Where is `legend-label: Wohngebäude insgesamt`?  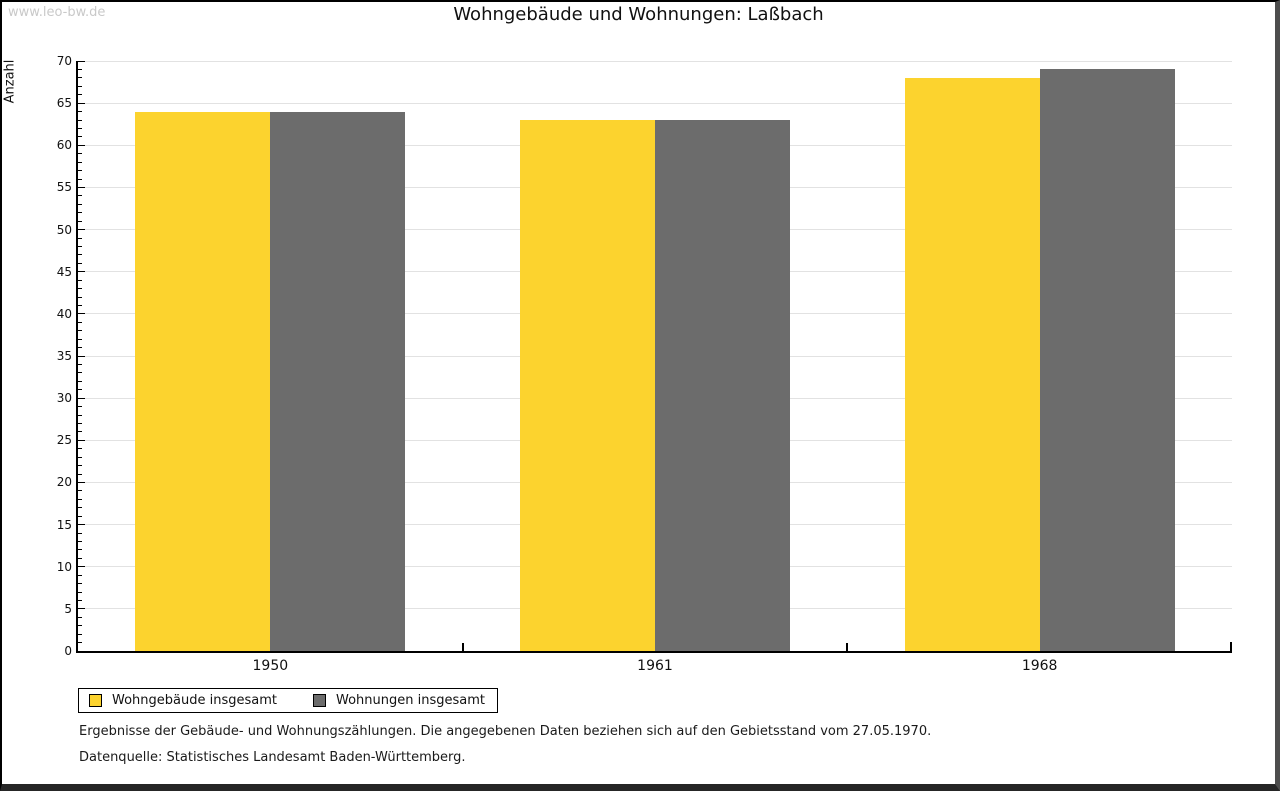 legend-label: Wohngebäude insgesamt is located at coordinates (194, 700).